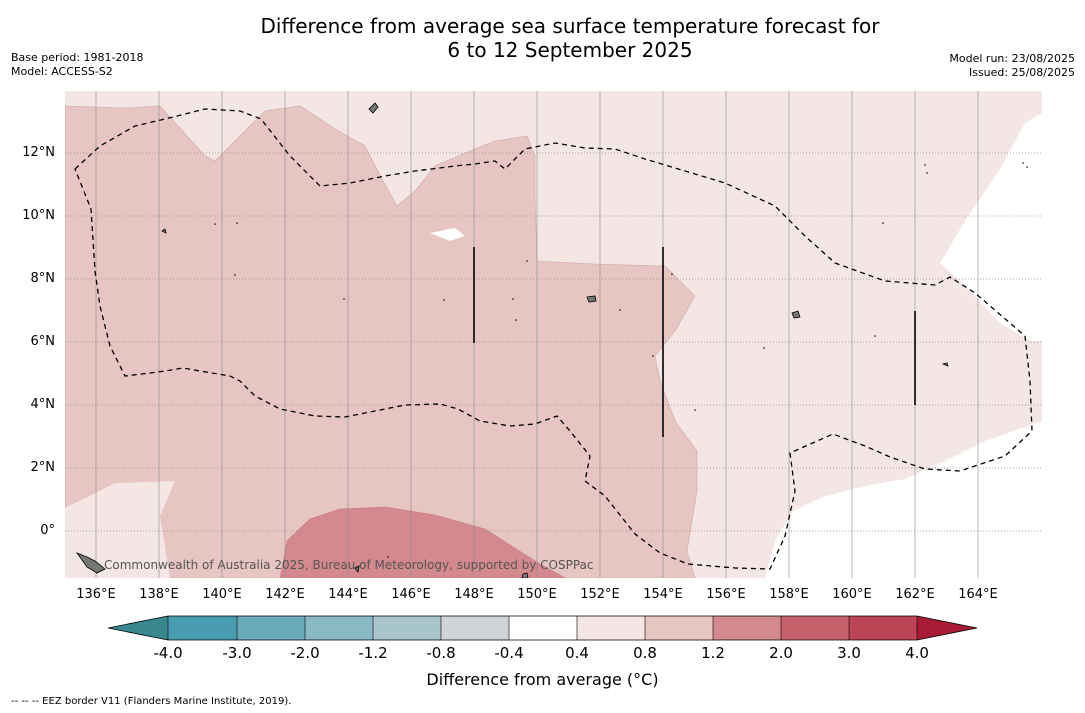 The image size is (1085, 713). What do you see at coordinates (285, 594) in the screenshot?
I see `lon-label-142e: 142°E` at bounding box center [285, 594].